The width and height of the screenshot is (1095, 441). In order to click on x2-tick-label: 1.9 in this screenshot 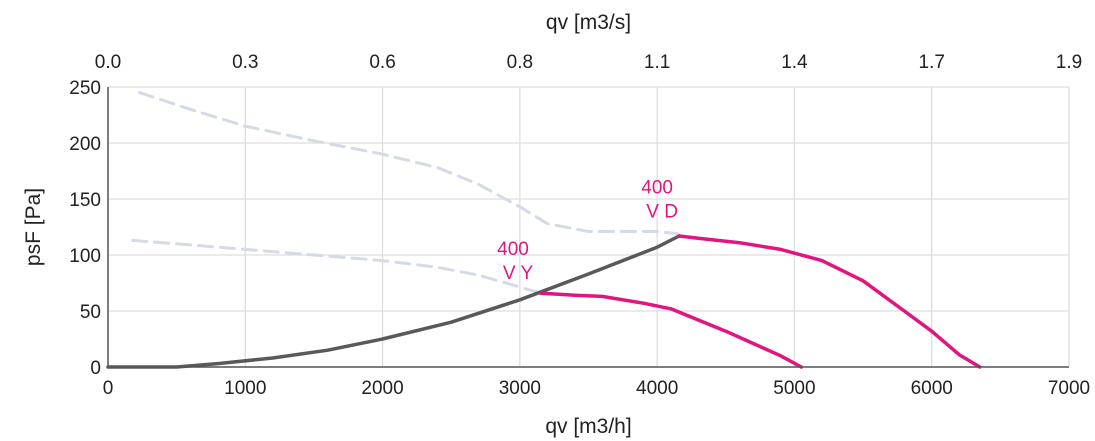, I will do `click(1069, 62)`.